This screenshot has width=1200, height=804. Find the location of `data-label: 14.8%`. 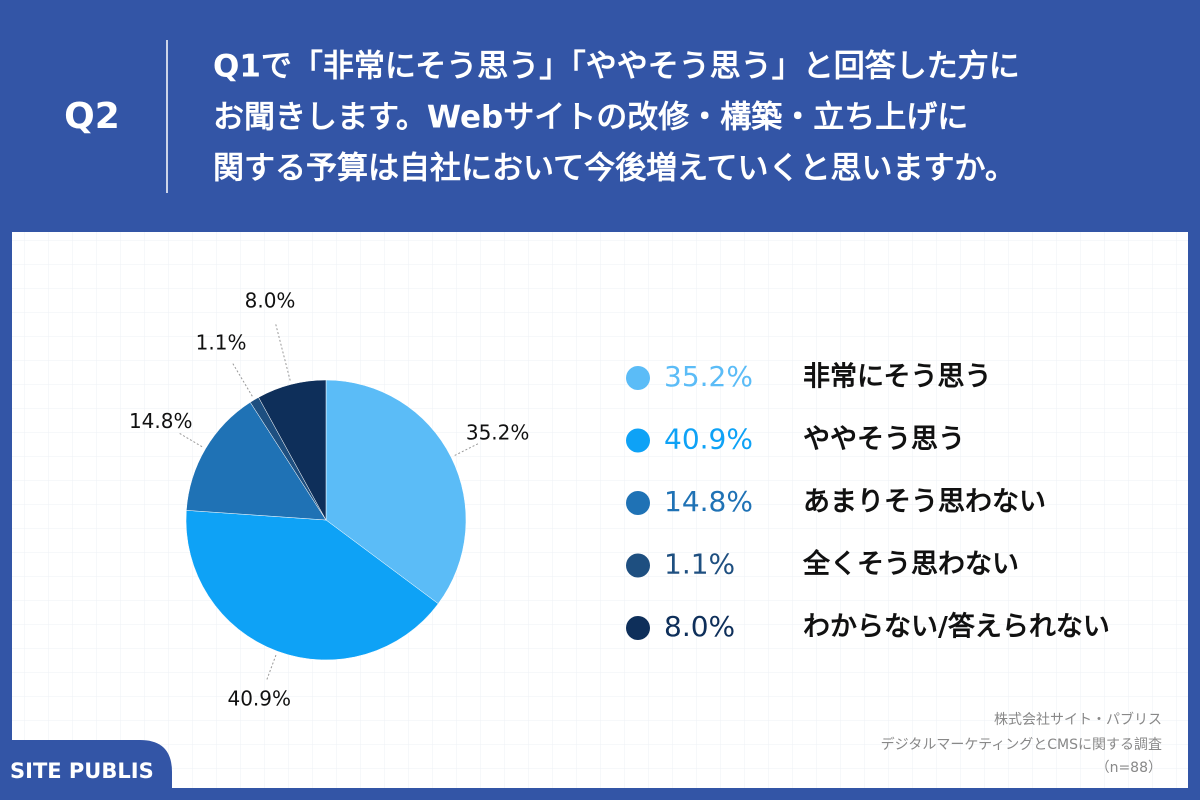

data-label: 14.8% is located at coordinates (161, 421).